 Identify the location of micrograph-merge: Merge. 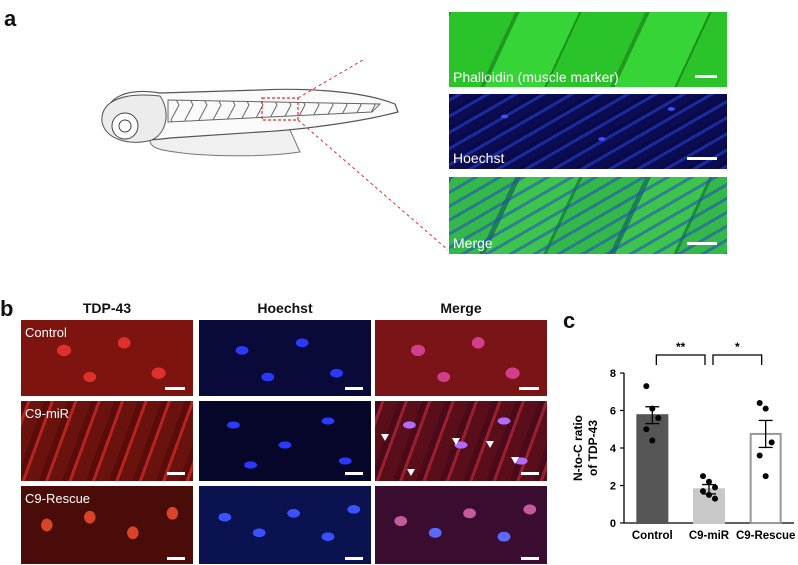
(588, 215).